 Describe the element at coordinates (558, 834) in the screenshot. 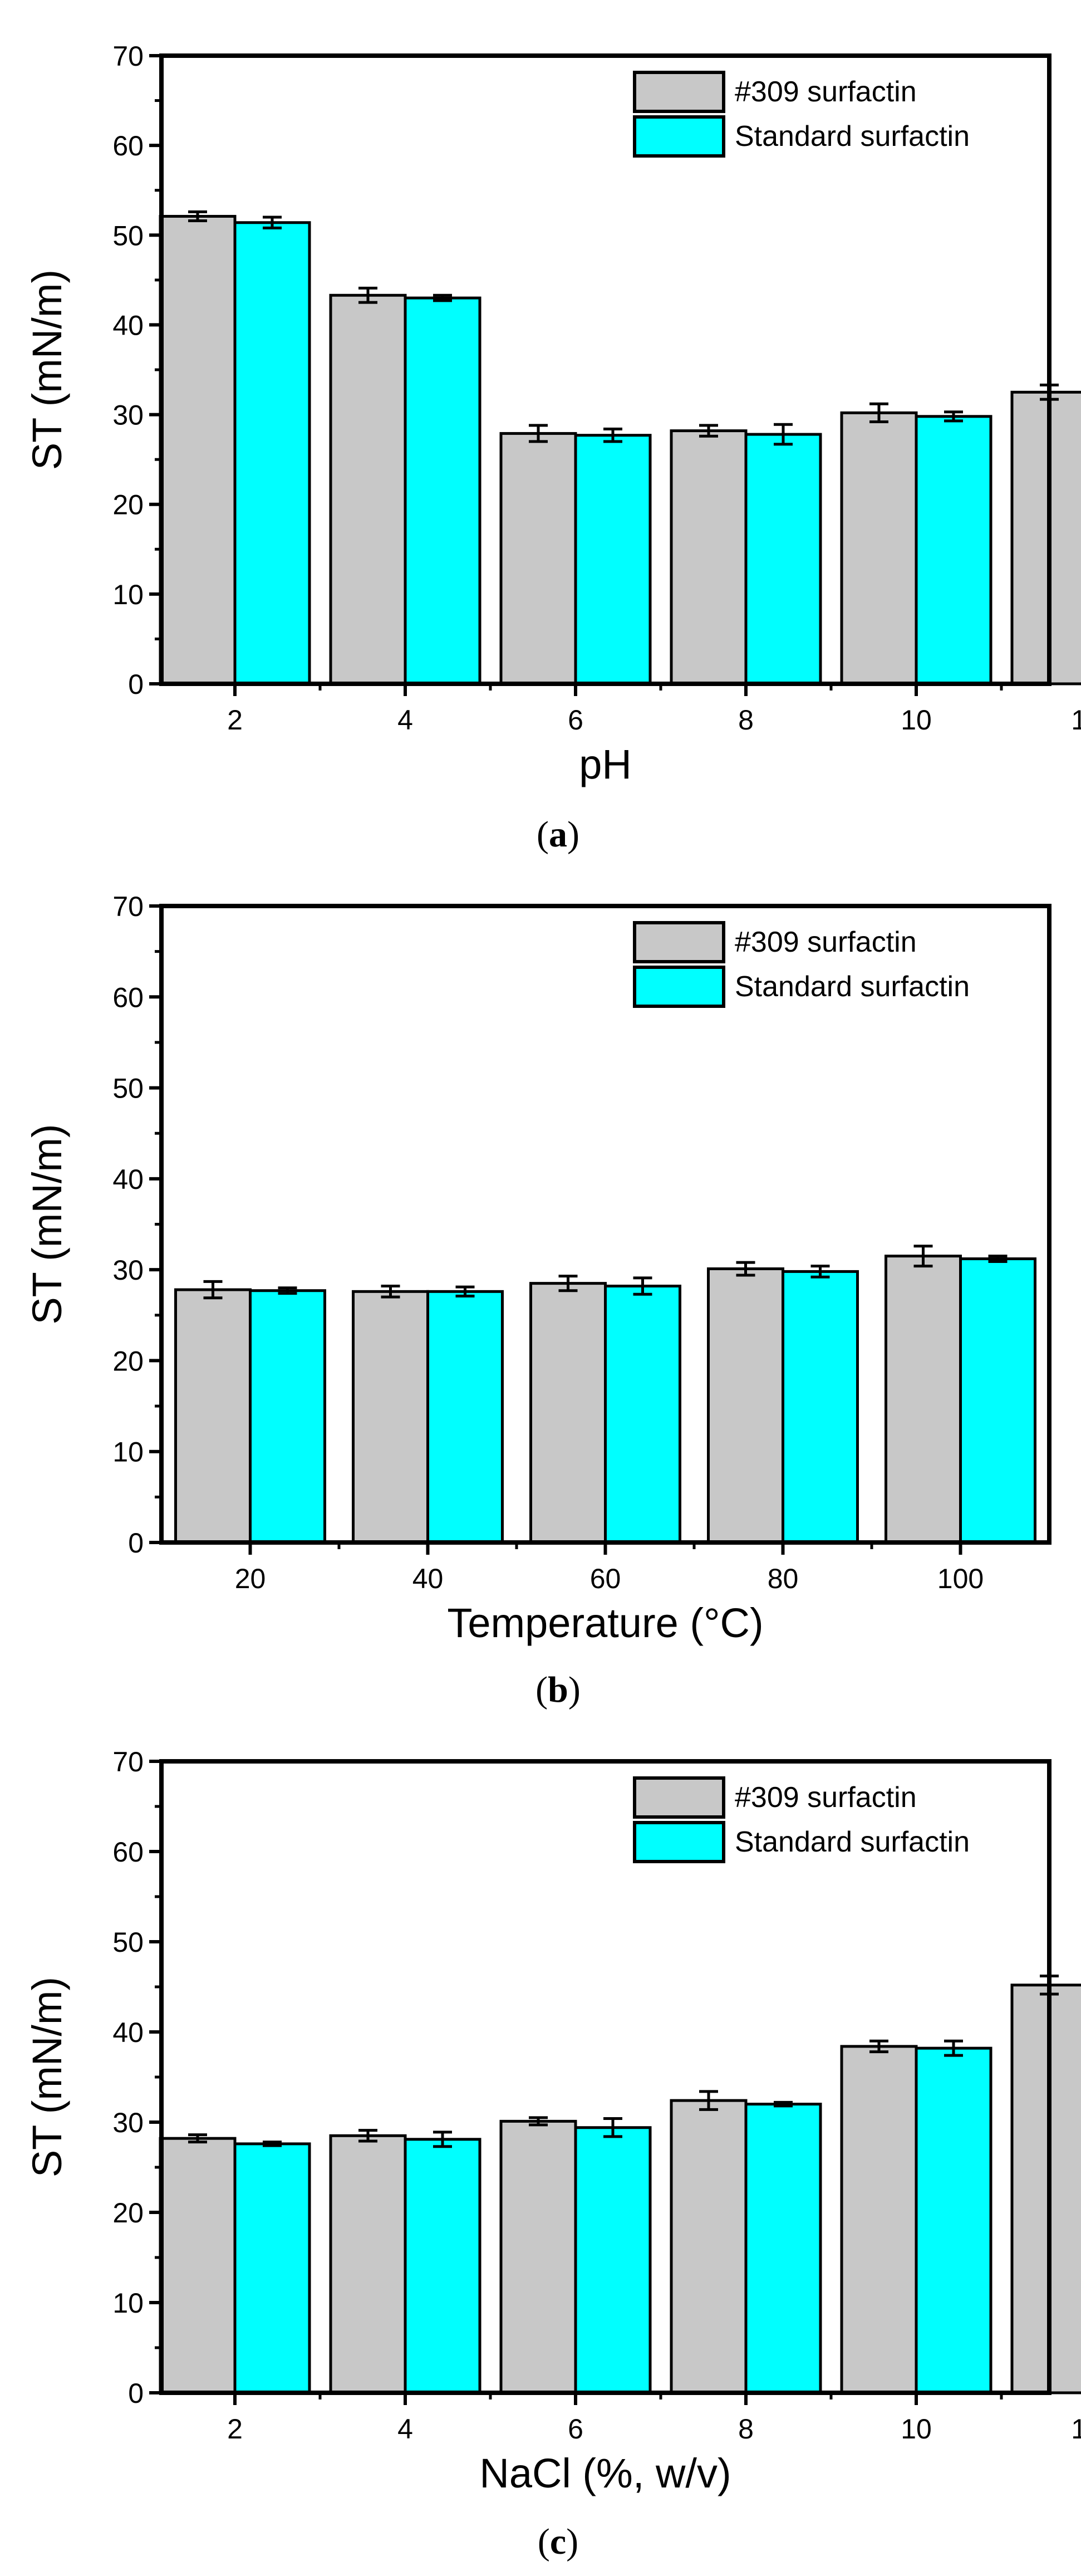

I see `panel-caption: (a)` at that location.